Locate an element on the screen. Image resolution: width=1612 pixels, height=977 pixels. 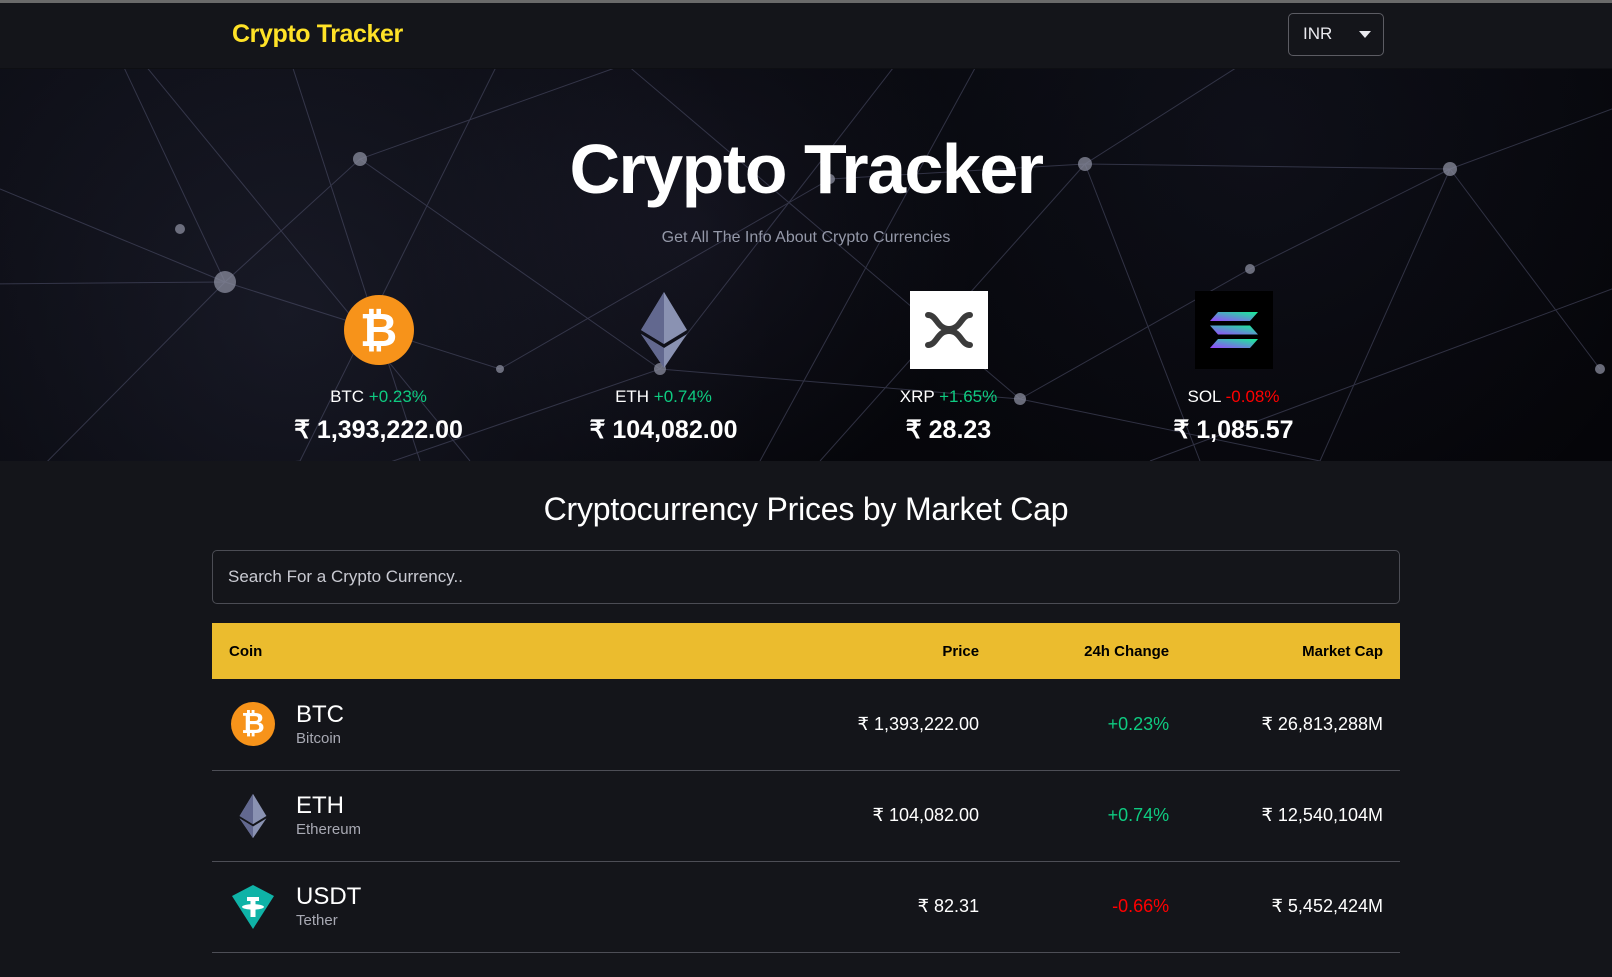
cell-market-cap: ₹ 26,813,288M is located at coordinates (1322, 723).